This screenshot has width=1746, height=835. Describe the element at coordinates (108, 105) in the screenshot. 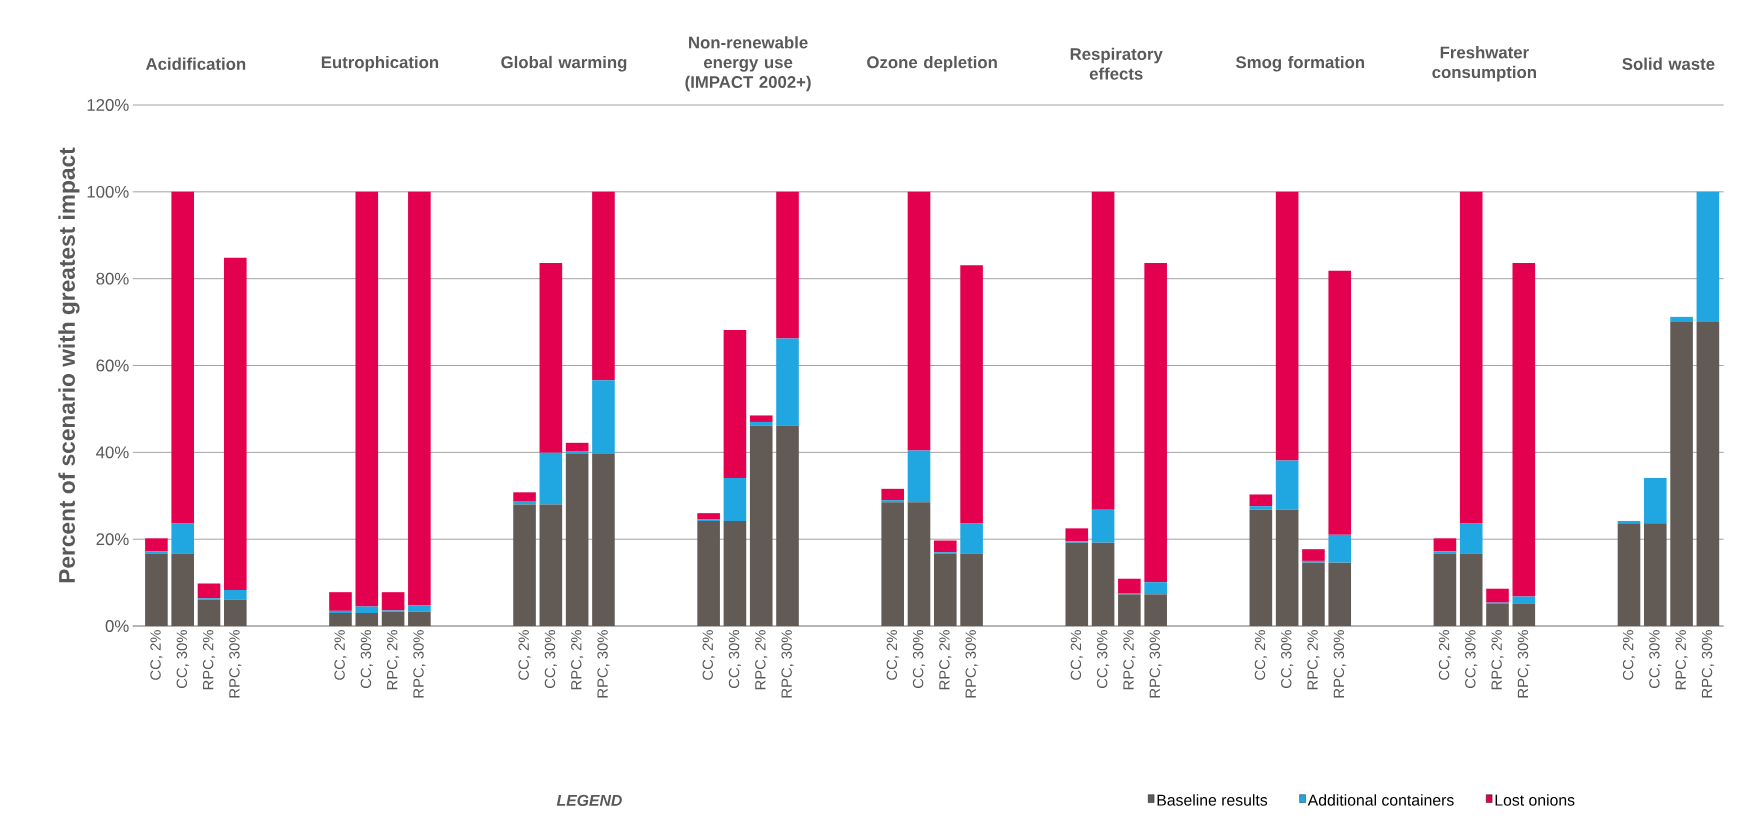

I see `y-tick-label: 120%` at that location.